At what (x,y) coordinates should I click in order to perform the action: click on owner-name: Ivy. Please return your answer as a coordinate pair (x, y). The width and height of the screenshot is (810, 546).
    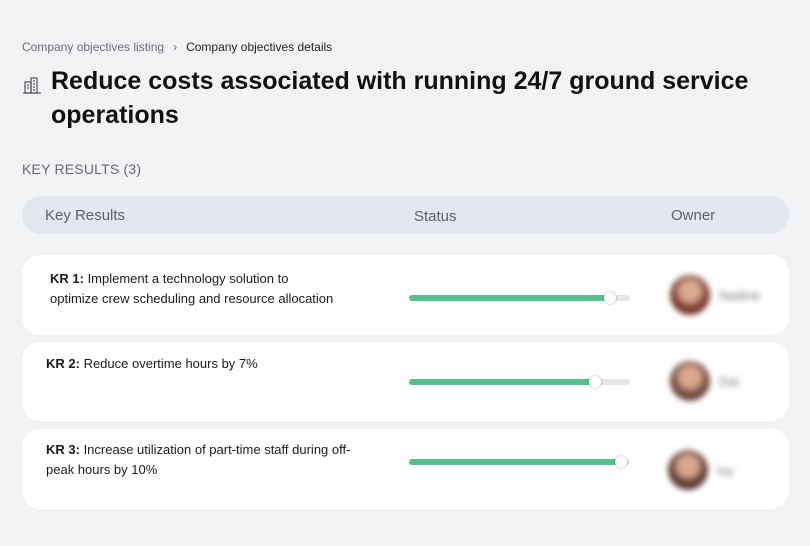
    Looking at the image, I should click on (725, 470).